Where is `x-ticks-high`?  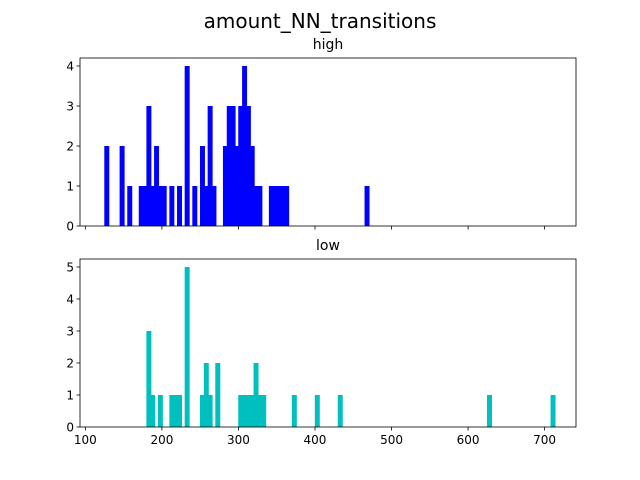 x-ticks-high is located at coordinates (315, 228).